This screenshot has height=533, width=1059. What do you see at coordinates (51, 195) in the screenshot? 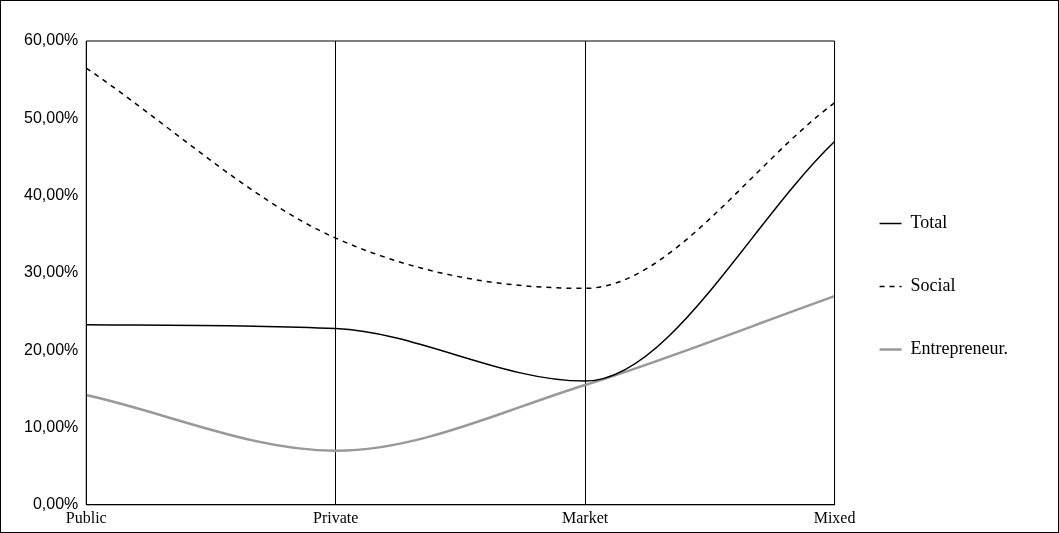
I see `y-tick-label: 40,00%` at bounding box center [51, 195].